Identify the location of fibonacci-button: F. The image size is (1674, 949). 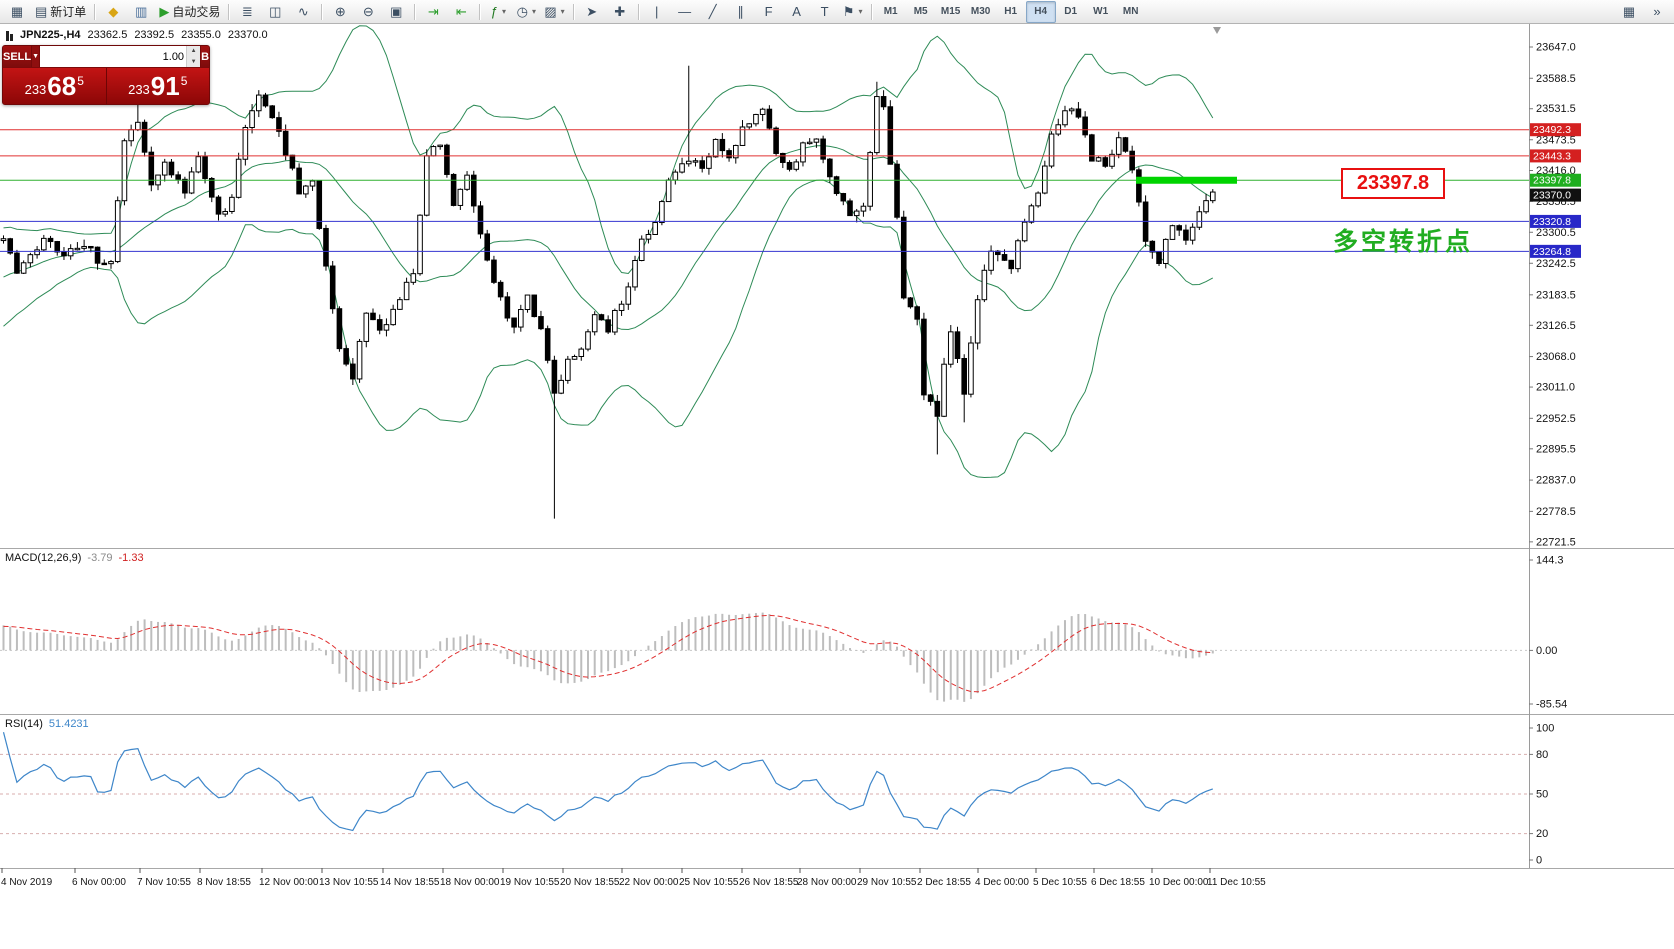
(769, 12).